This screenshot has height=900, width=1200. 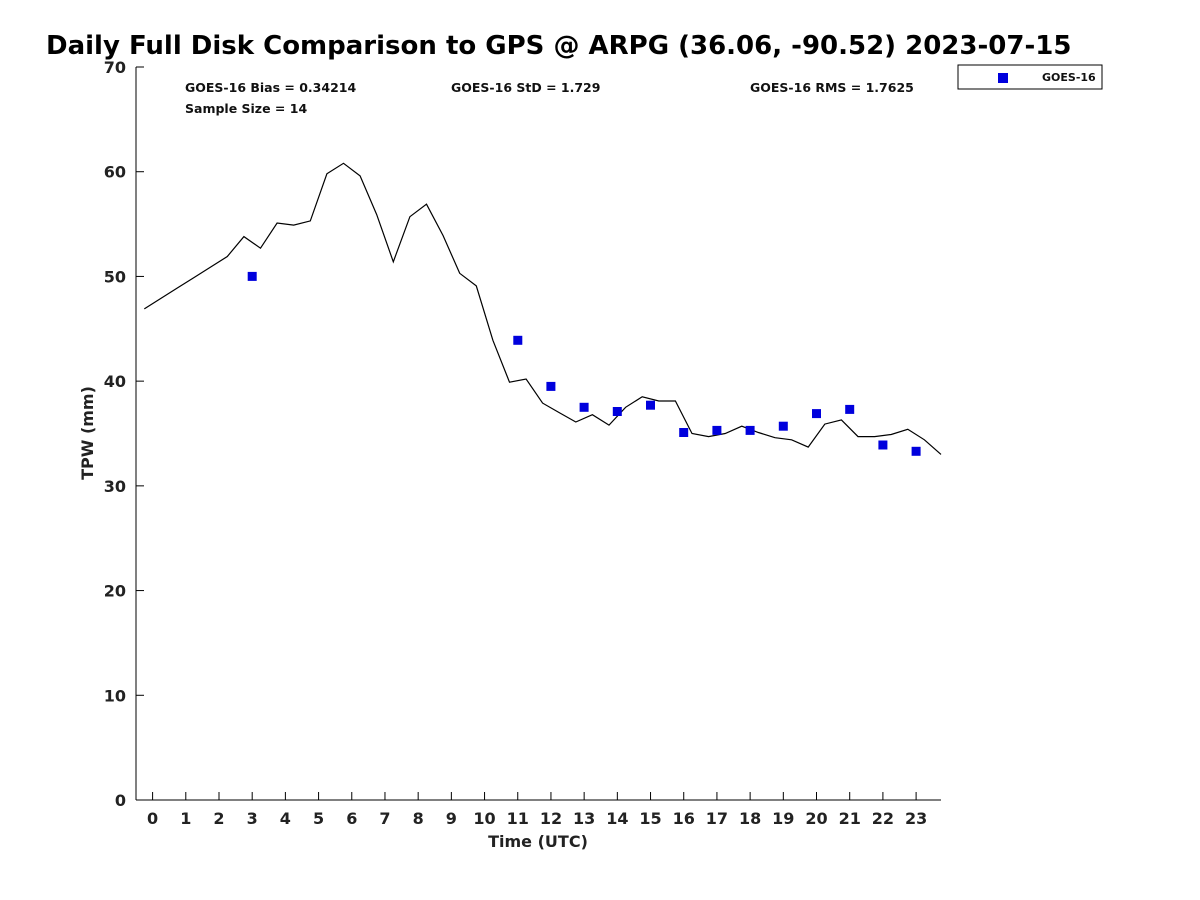 What do you see at coordinates (883, 818) in the screenshot?
I see `x-tick-label: 22` at bounding box center [883, 818].